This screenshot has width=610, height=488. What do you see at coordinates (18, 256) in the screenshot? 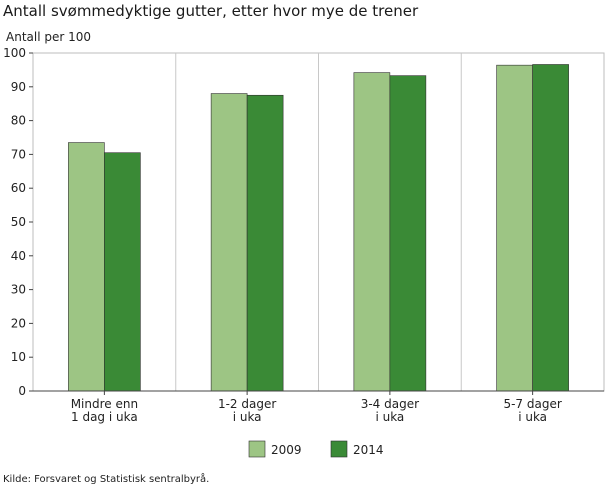
I see `y-tick-label: 40` at bounding box center [18, 256].